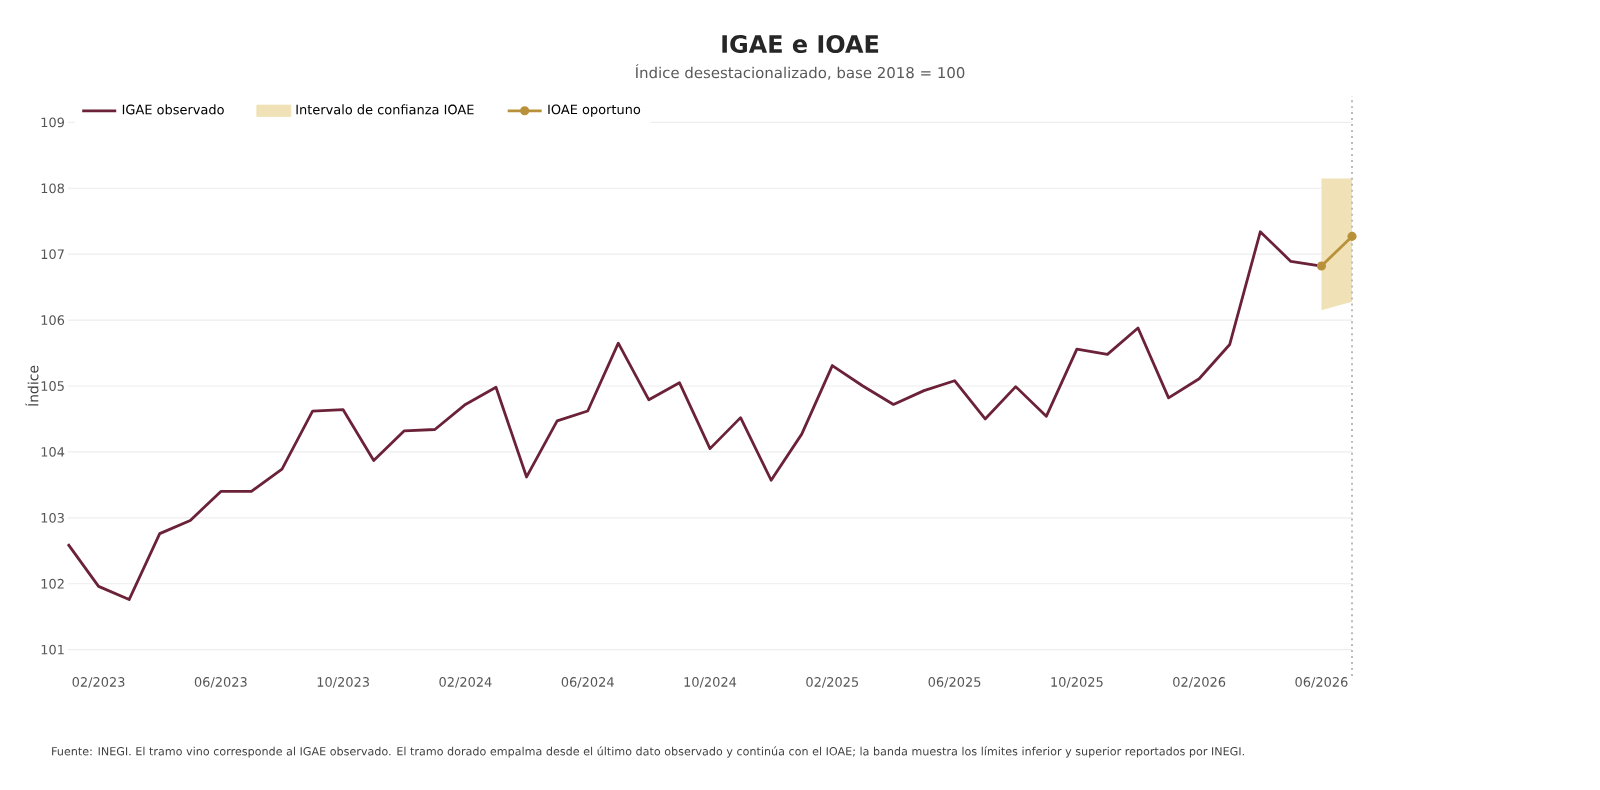 Image resolution: width=1600 pixels, height=790 pixels. What do you see at coordinates (800, 44) in the screenshot?
I see `chart-title: IGAE e IOAE` at bounding box center [800, 44].